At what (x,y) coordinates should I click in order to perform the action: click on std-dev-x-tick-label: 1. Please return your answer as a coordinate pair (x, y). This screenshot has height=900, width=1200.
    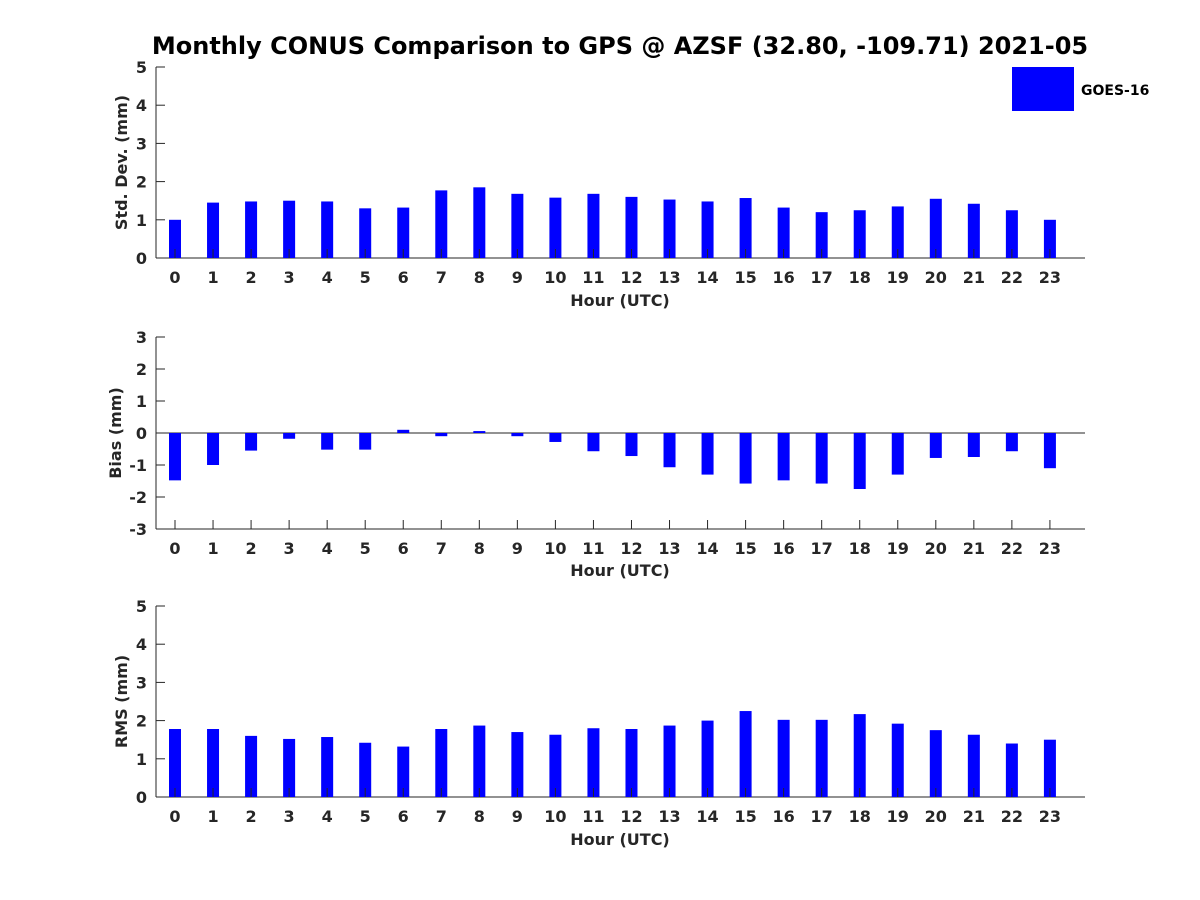
    Looking at the image, I should click on (212, 277).